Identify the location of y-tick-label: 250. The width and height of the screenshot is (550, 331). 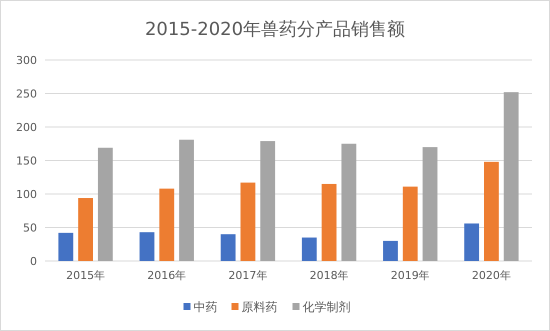
(26, 93).